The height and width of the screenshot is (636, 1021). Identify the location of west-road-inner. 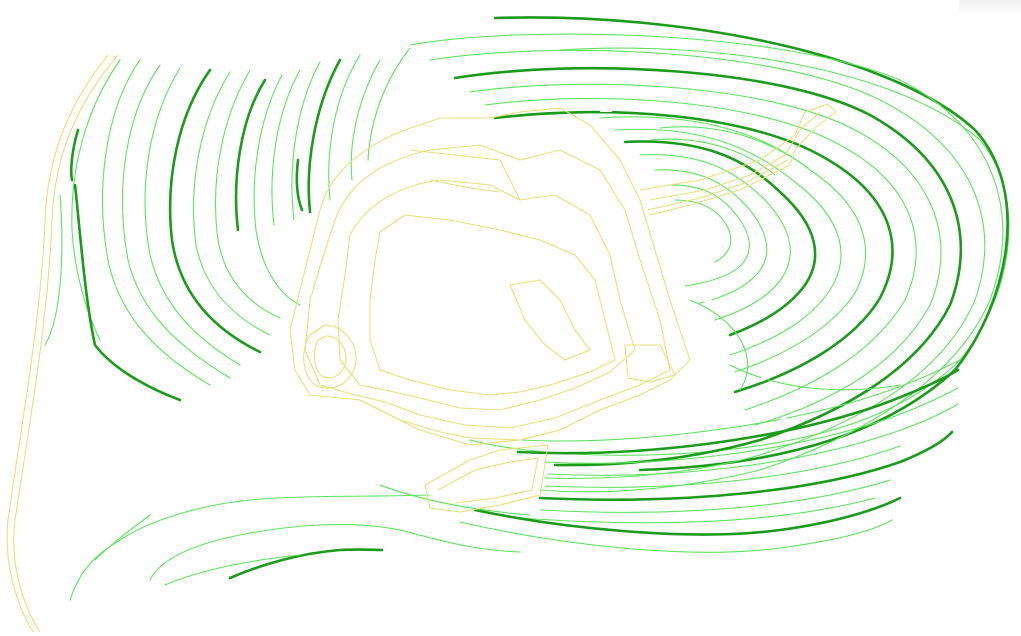
(57, 343).